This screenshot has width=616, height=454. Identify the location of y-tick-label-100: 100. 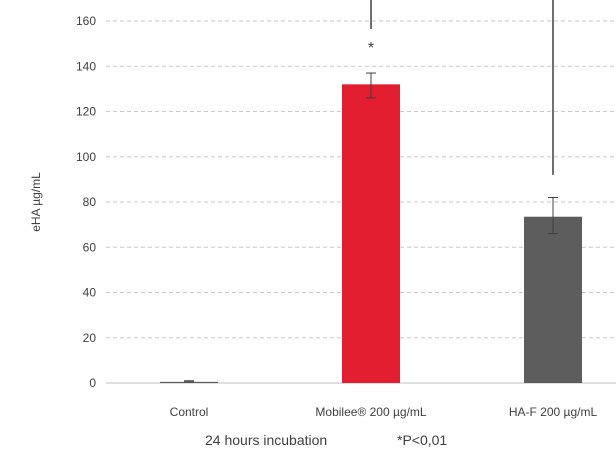
(86, 157).